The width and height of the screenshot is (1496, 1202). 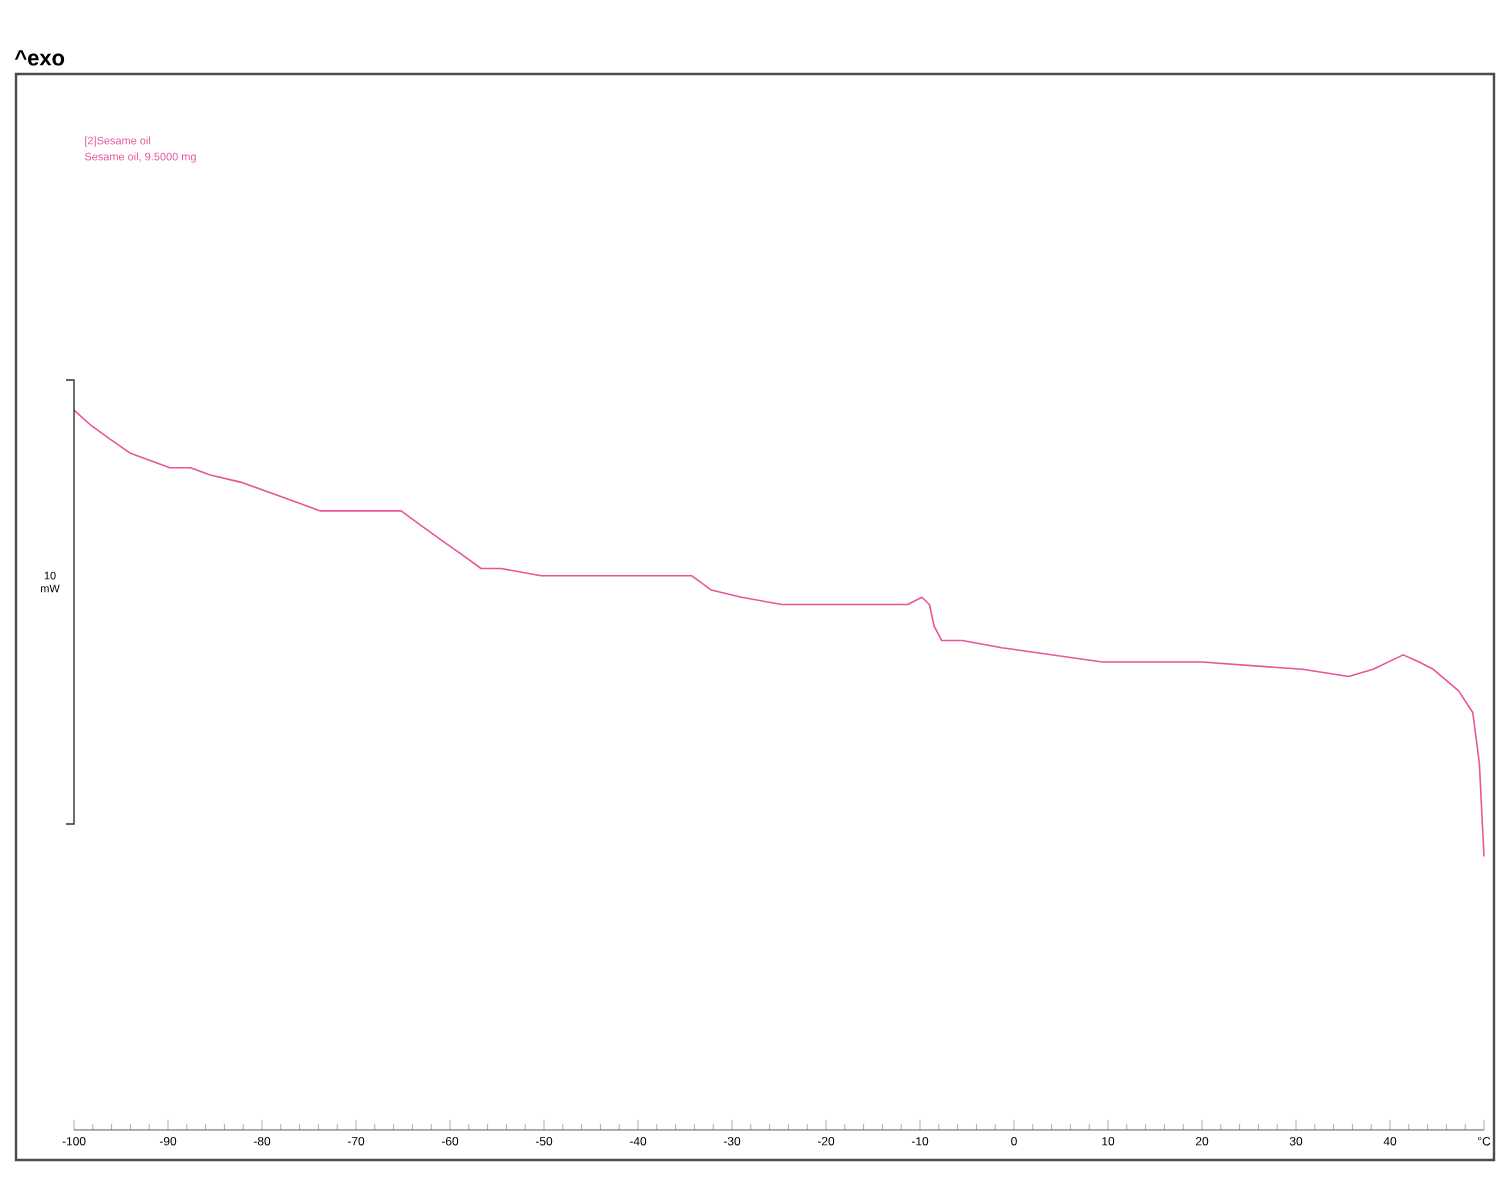 I want to click on text: ^exo, so click(x=39, y=58).